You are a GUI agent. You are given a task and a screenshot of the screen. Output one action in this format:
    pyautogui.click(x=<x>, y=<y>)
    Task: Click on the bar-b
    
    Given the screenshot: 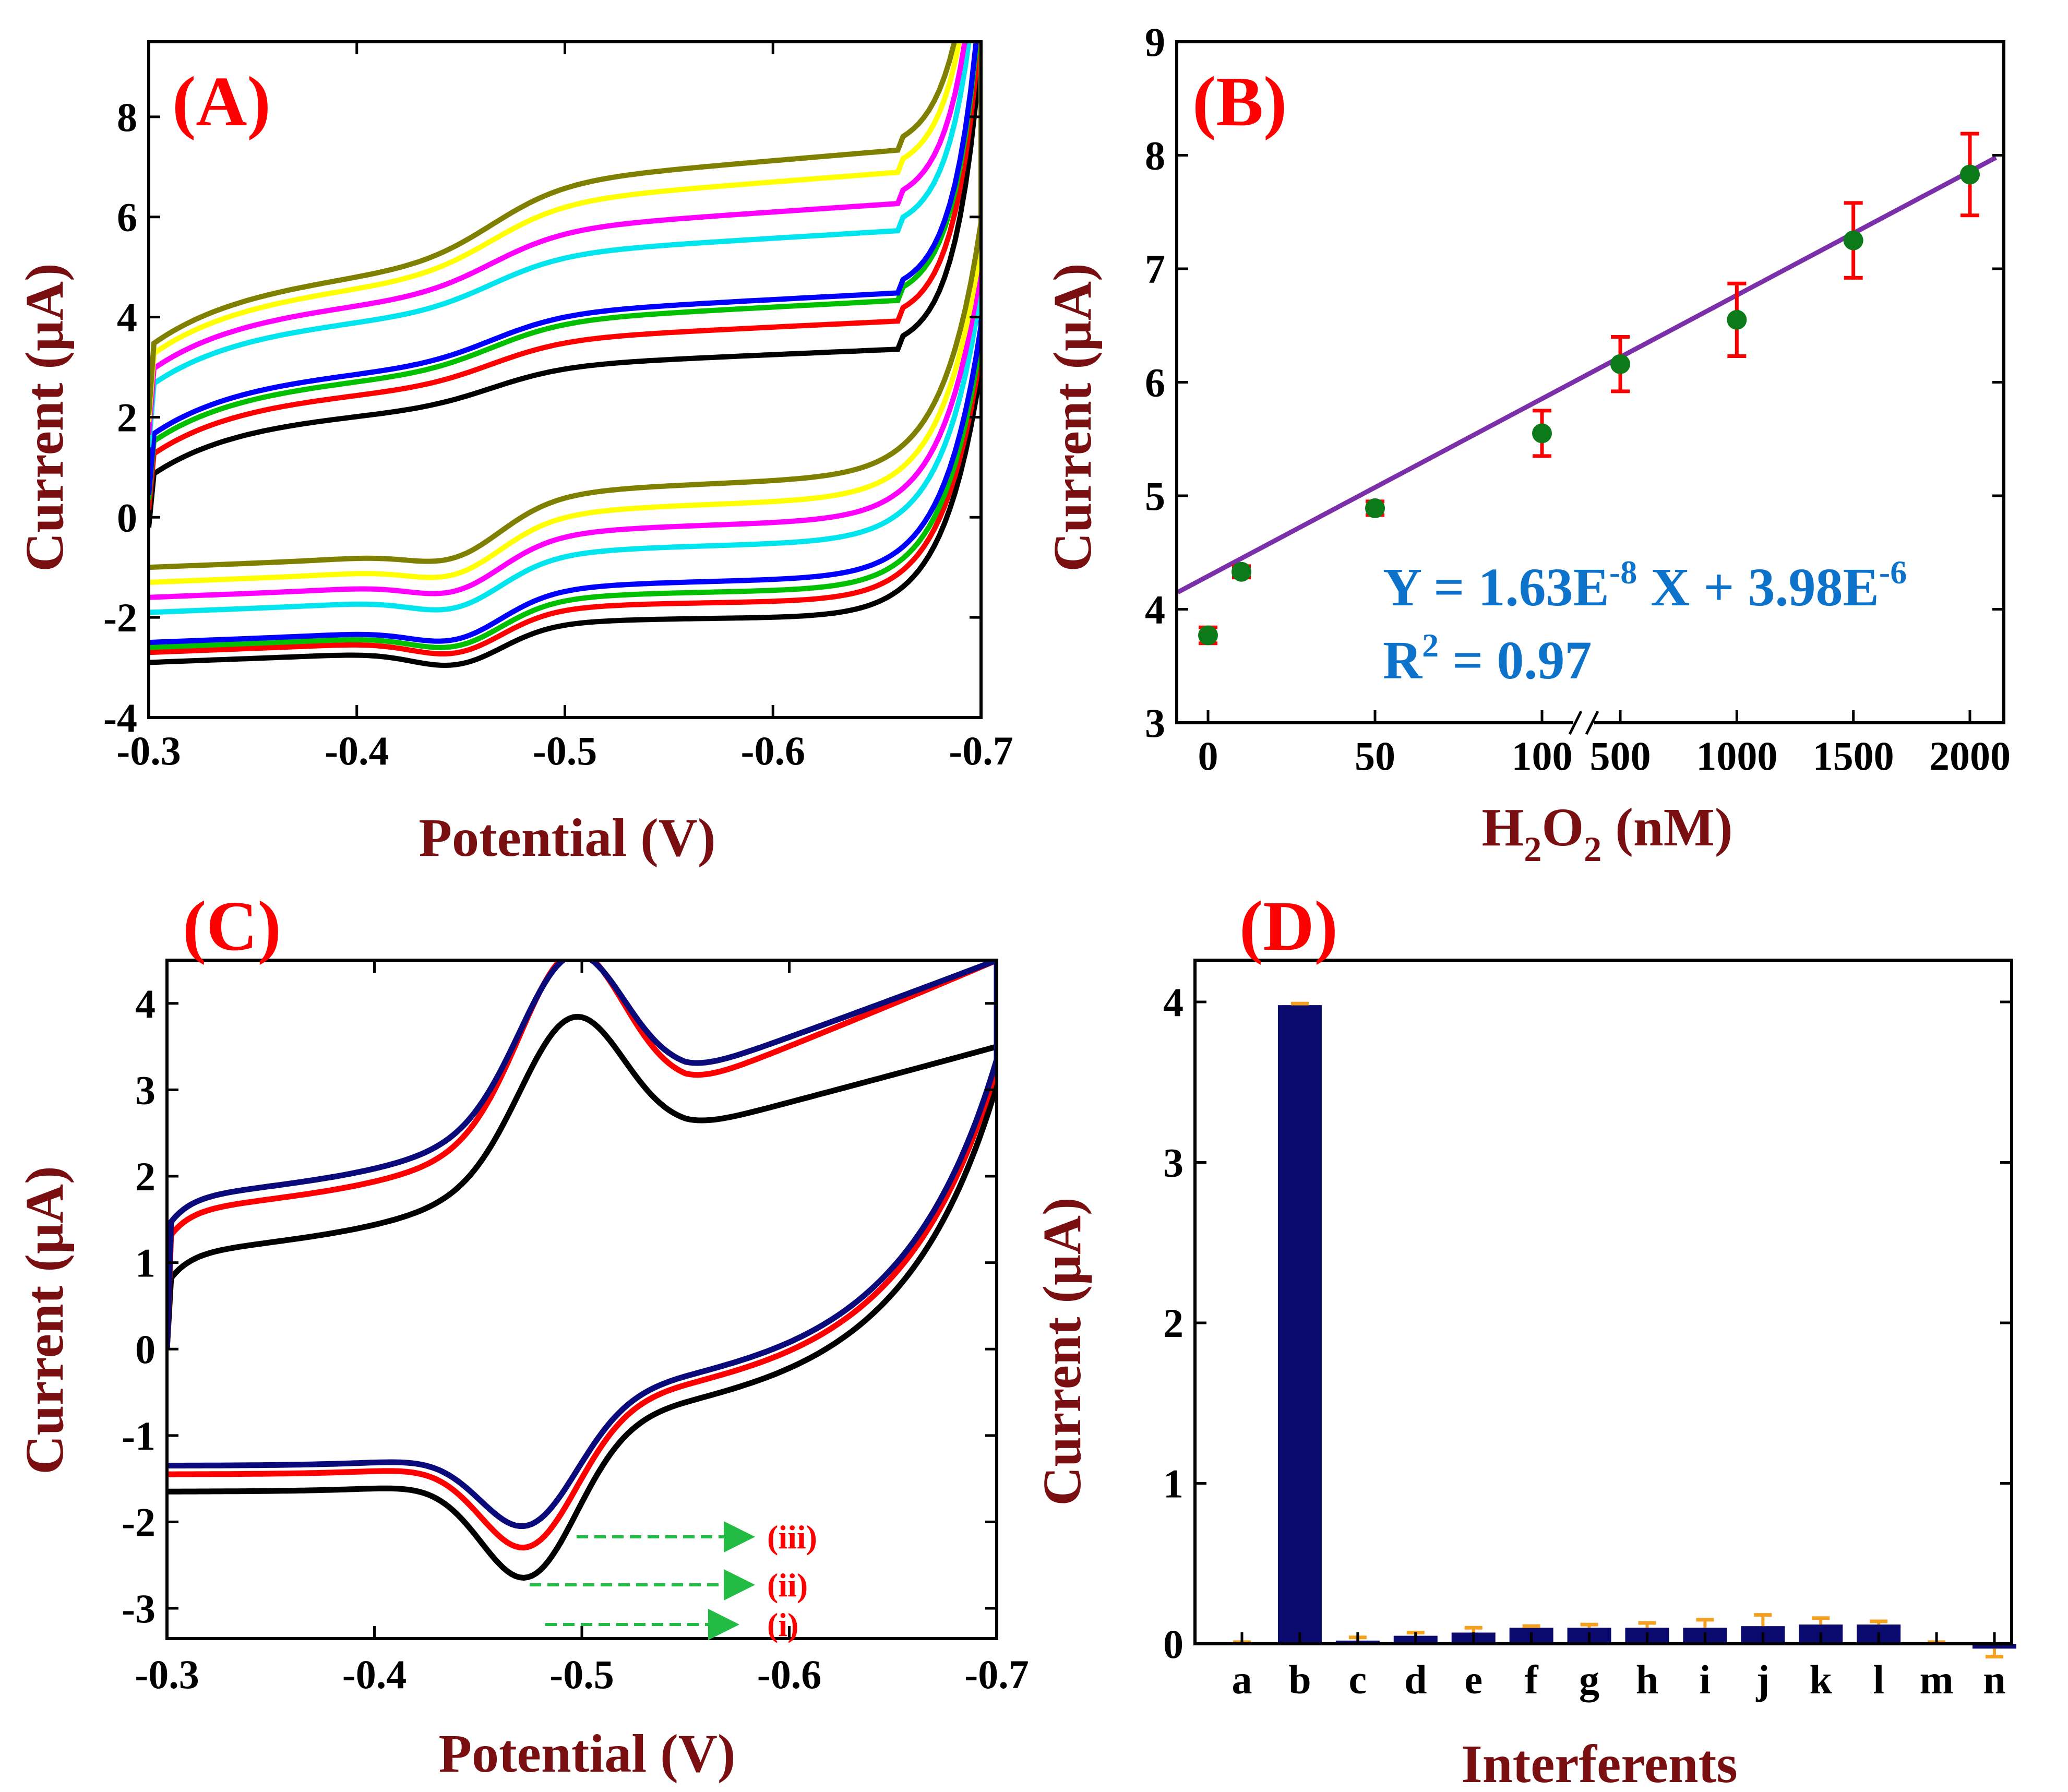 What is the action you would take?
    pyautogui.click(x=1299, y=1325)
    